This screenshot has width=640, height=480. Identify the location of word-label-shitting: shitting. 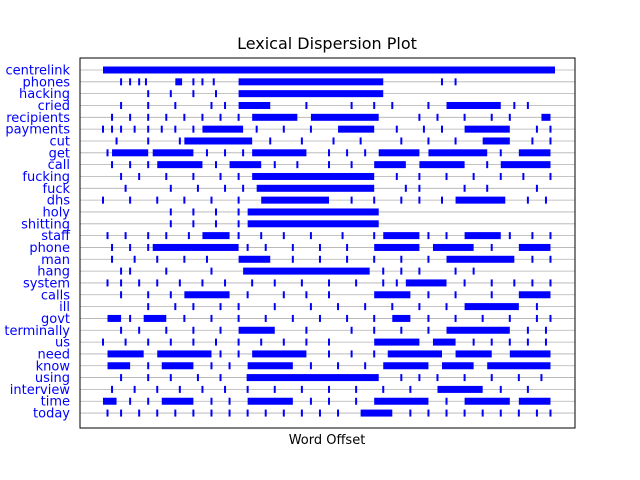
(45, 224).